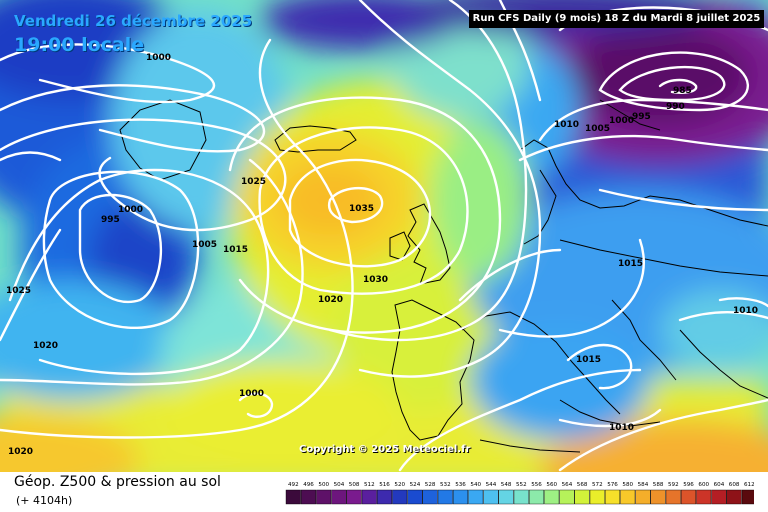  Describe the element at coordinates (369, 485) in the screenshot. I see `scale-tick-label: 512` at that location.